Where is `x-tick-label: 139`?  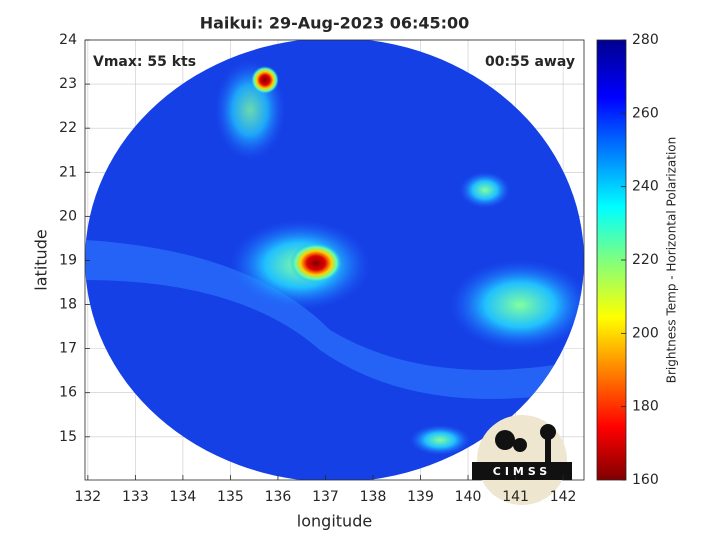 x-tick-label: 139 is located at coordinates (420, 497).